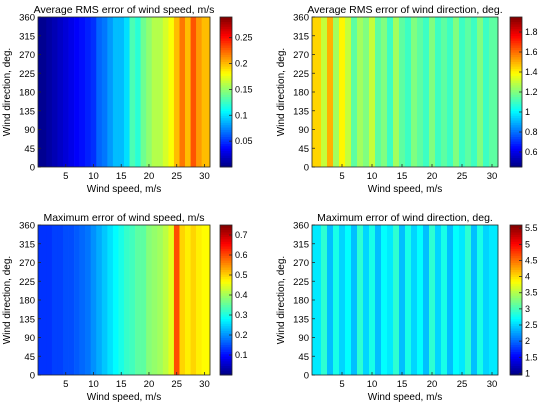  What do you see at coordinates (93, 176) in the screenshot?
I see `x-tick-label: 10` at bounding box center [93, 176].